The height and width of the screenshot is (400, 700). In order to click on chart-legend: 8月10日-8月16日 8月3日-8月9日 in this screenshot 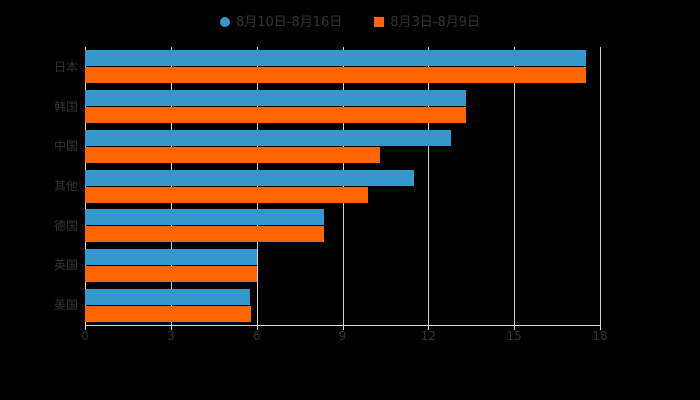, I will do `click(350, 22)`.